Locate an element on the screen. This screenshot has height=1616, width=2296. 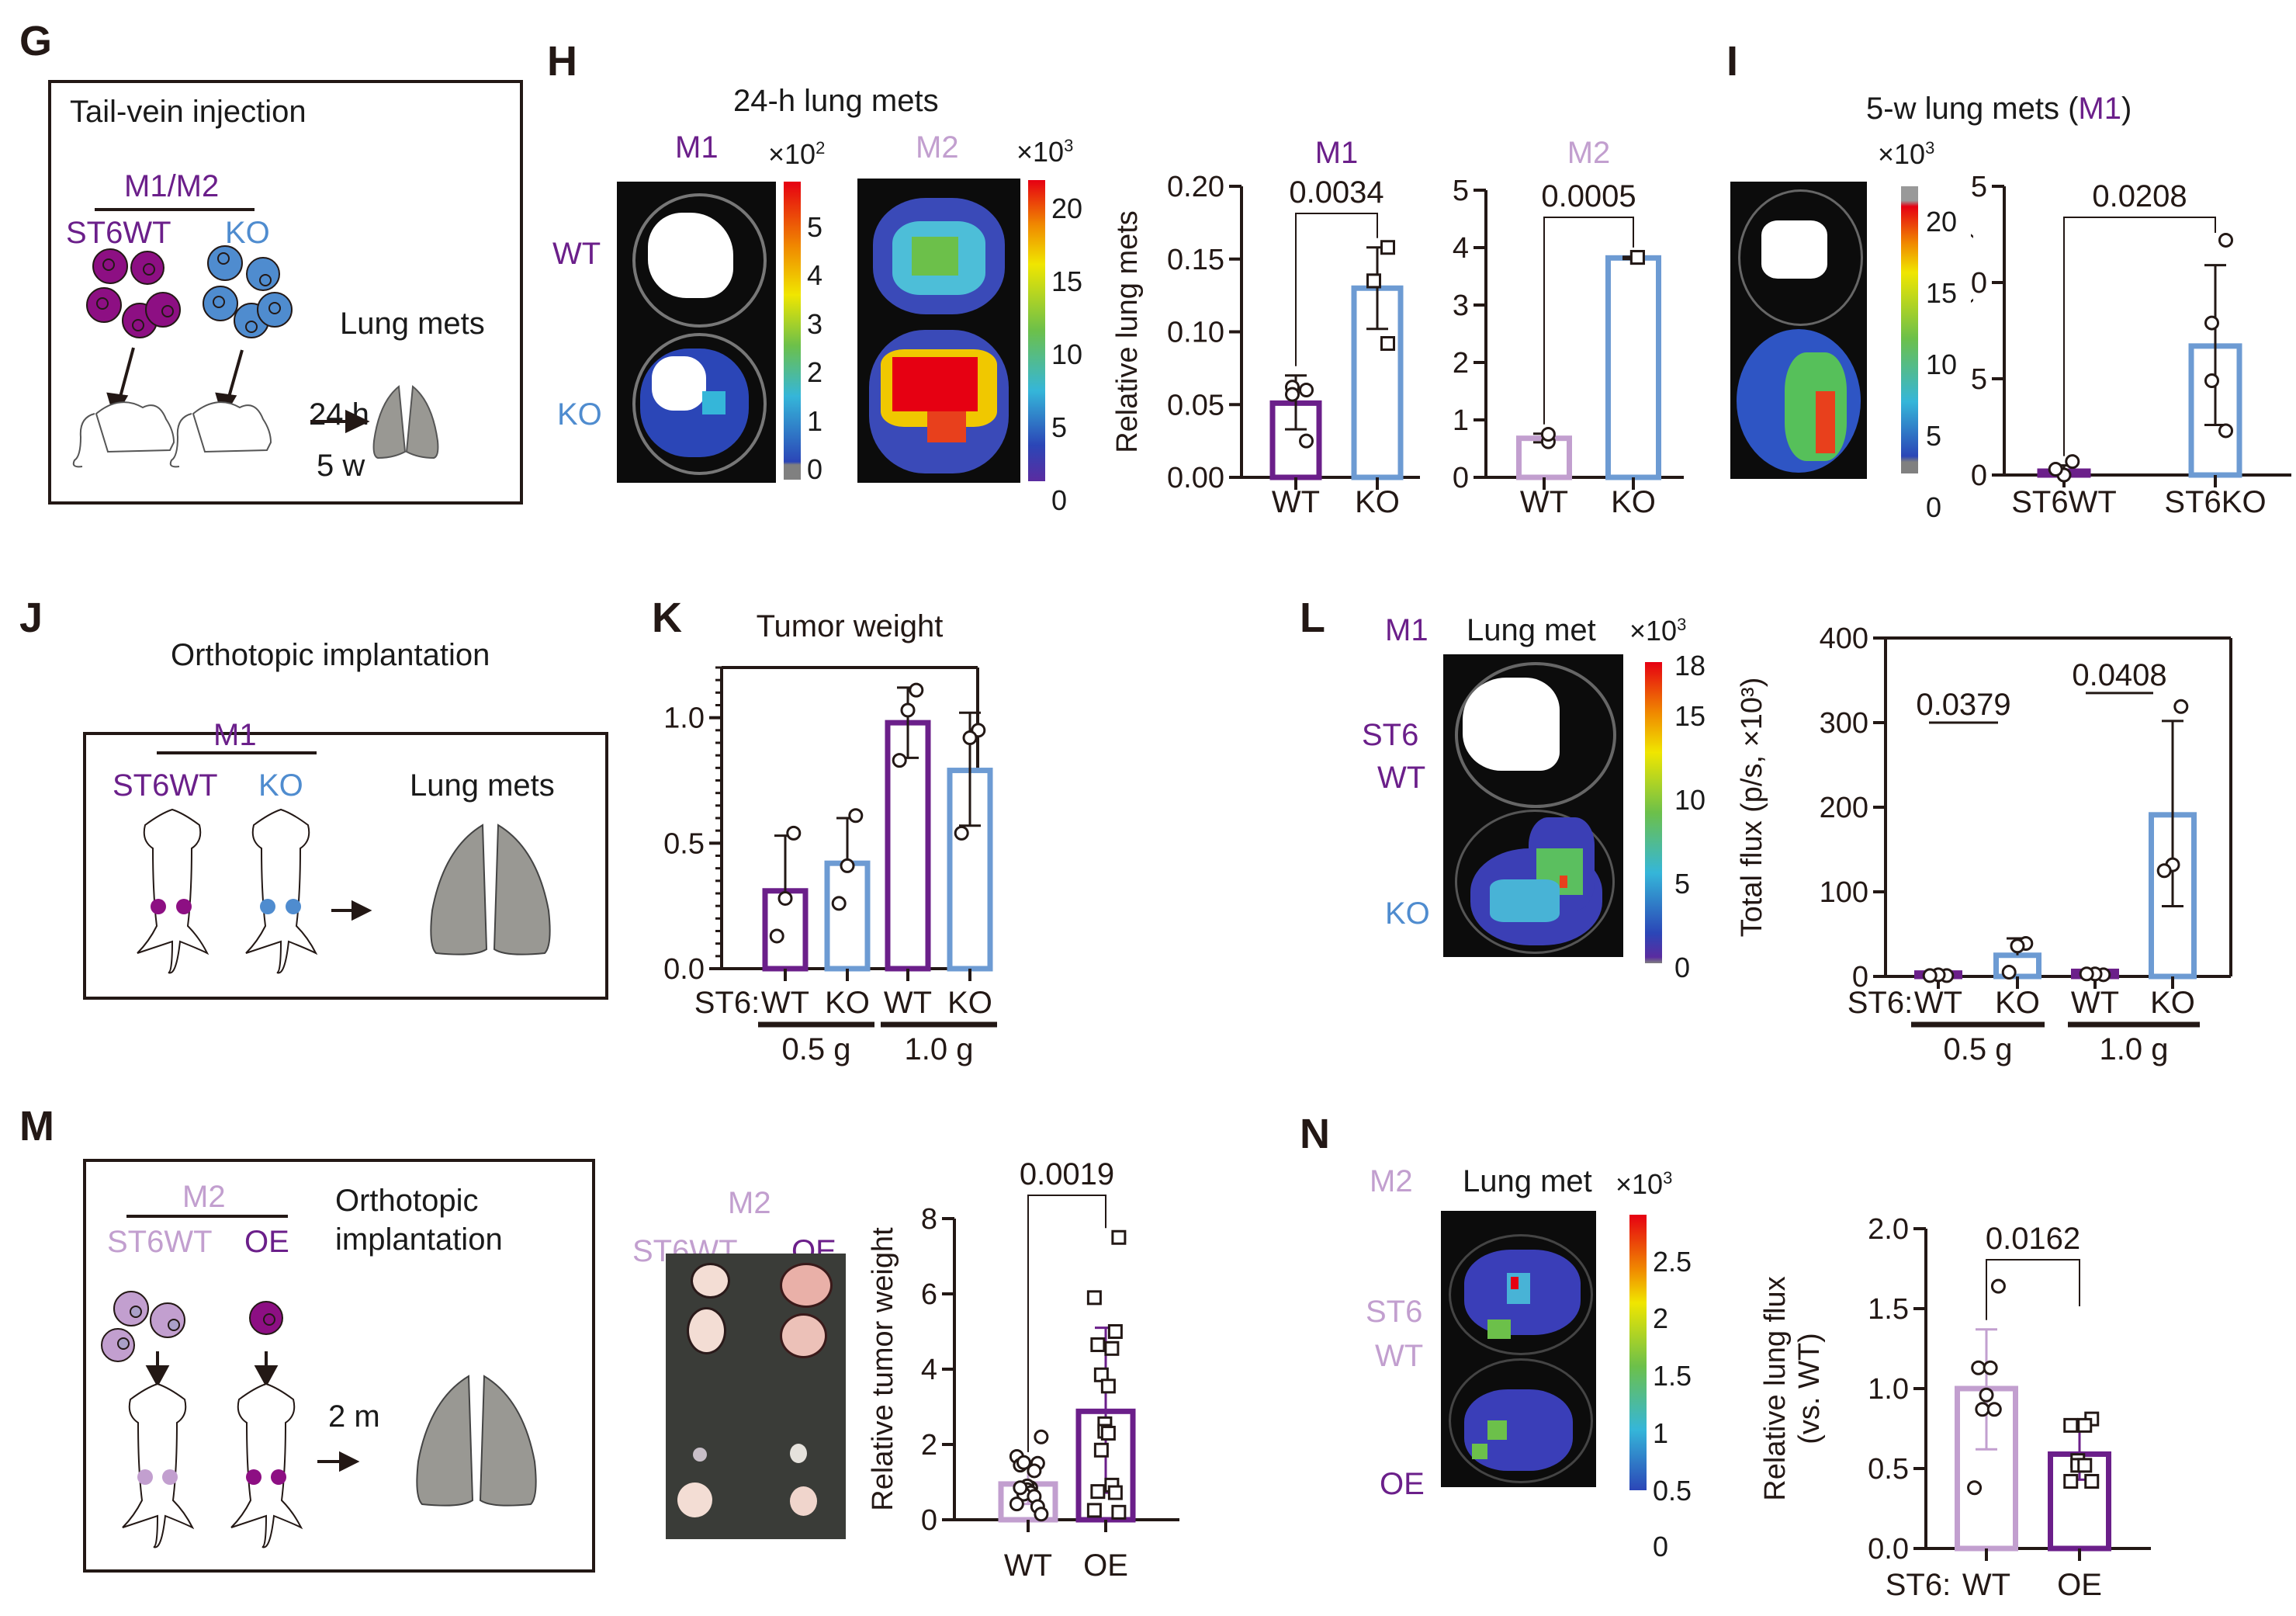
significance-bracket is located at coordinates (2033, 1289).